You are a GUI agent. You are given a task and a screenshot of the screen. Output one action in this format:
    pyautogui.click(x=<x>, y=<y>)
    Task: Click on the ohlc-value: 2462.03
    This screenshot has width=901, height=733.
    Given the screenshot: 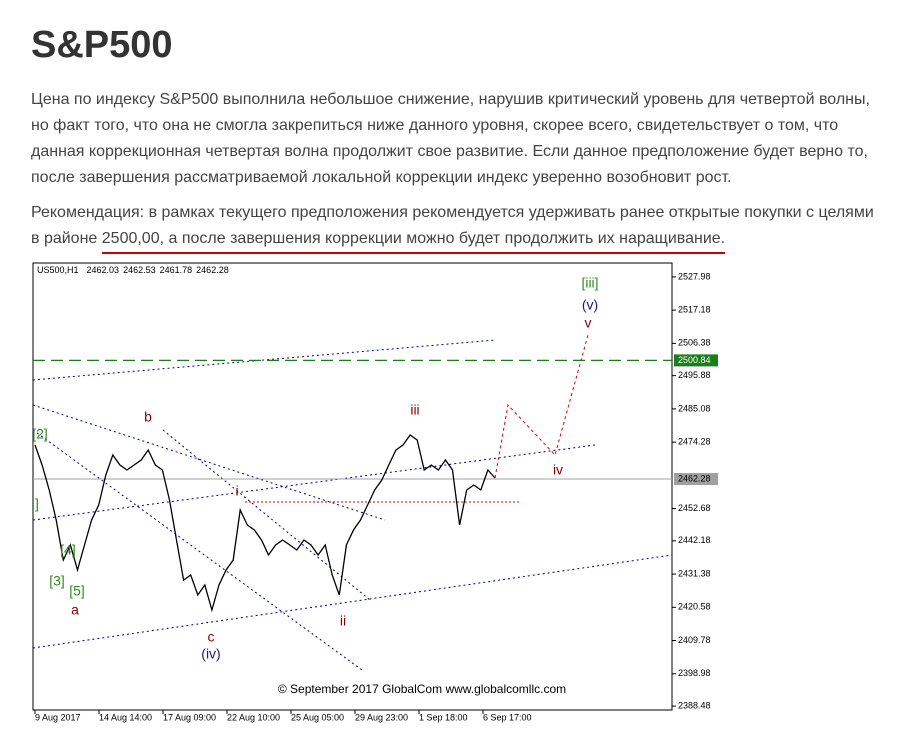 What is the action you would take?
    pyautogui.click(x=103, y=270)
    